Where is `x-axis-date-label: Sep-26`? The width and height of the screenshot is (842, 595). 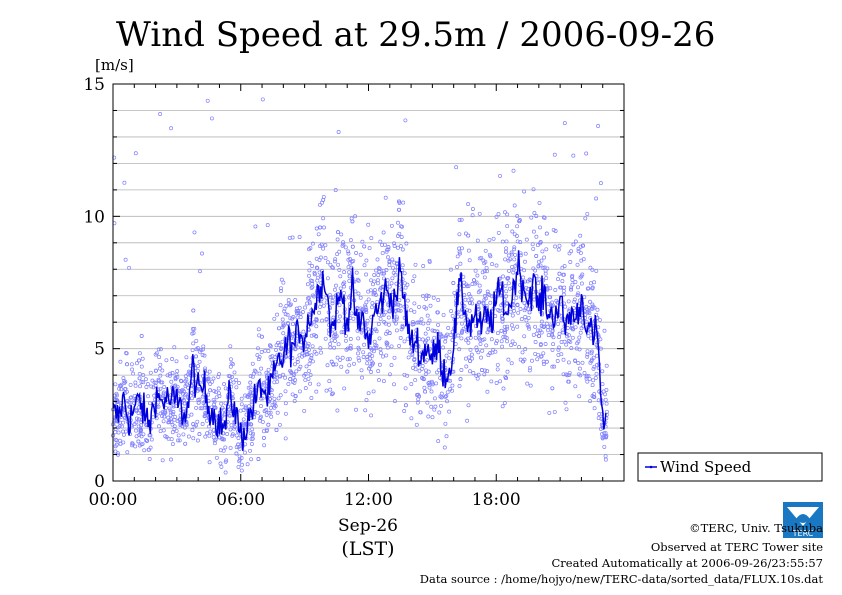
x-axis-date-label: Sep-26 is located at coordinates (368, 526).